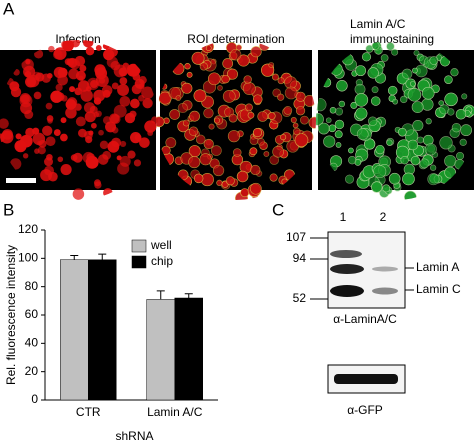  I want to click on error-bar, so click(102, 256).